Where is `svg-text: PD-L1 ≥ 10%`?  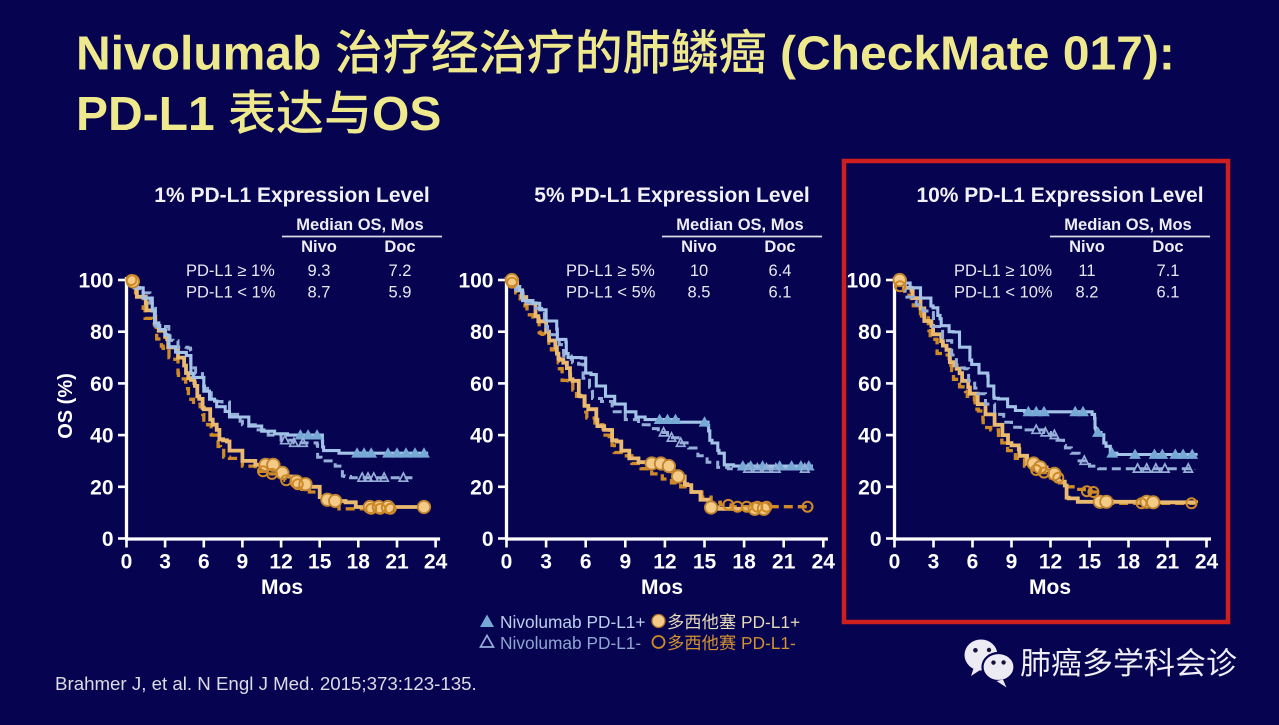
svg-text: PD-L1 ≥ 10% is located at coordinates (1003, 271).